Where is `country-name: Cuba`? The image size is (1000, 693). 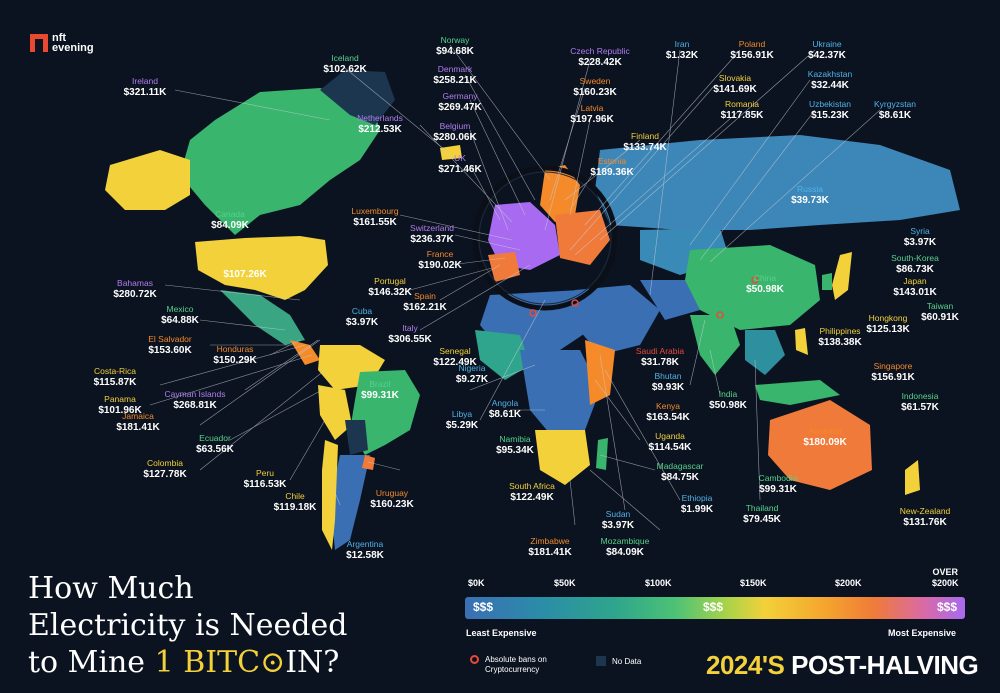
country-name: Cuba is located at coordinates (362, 311).